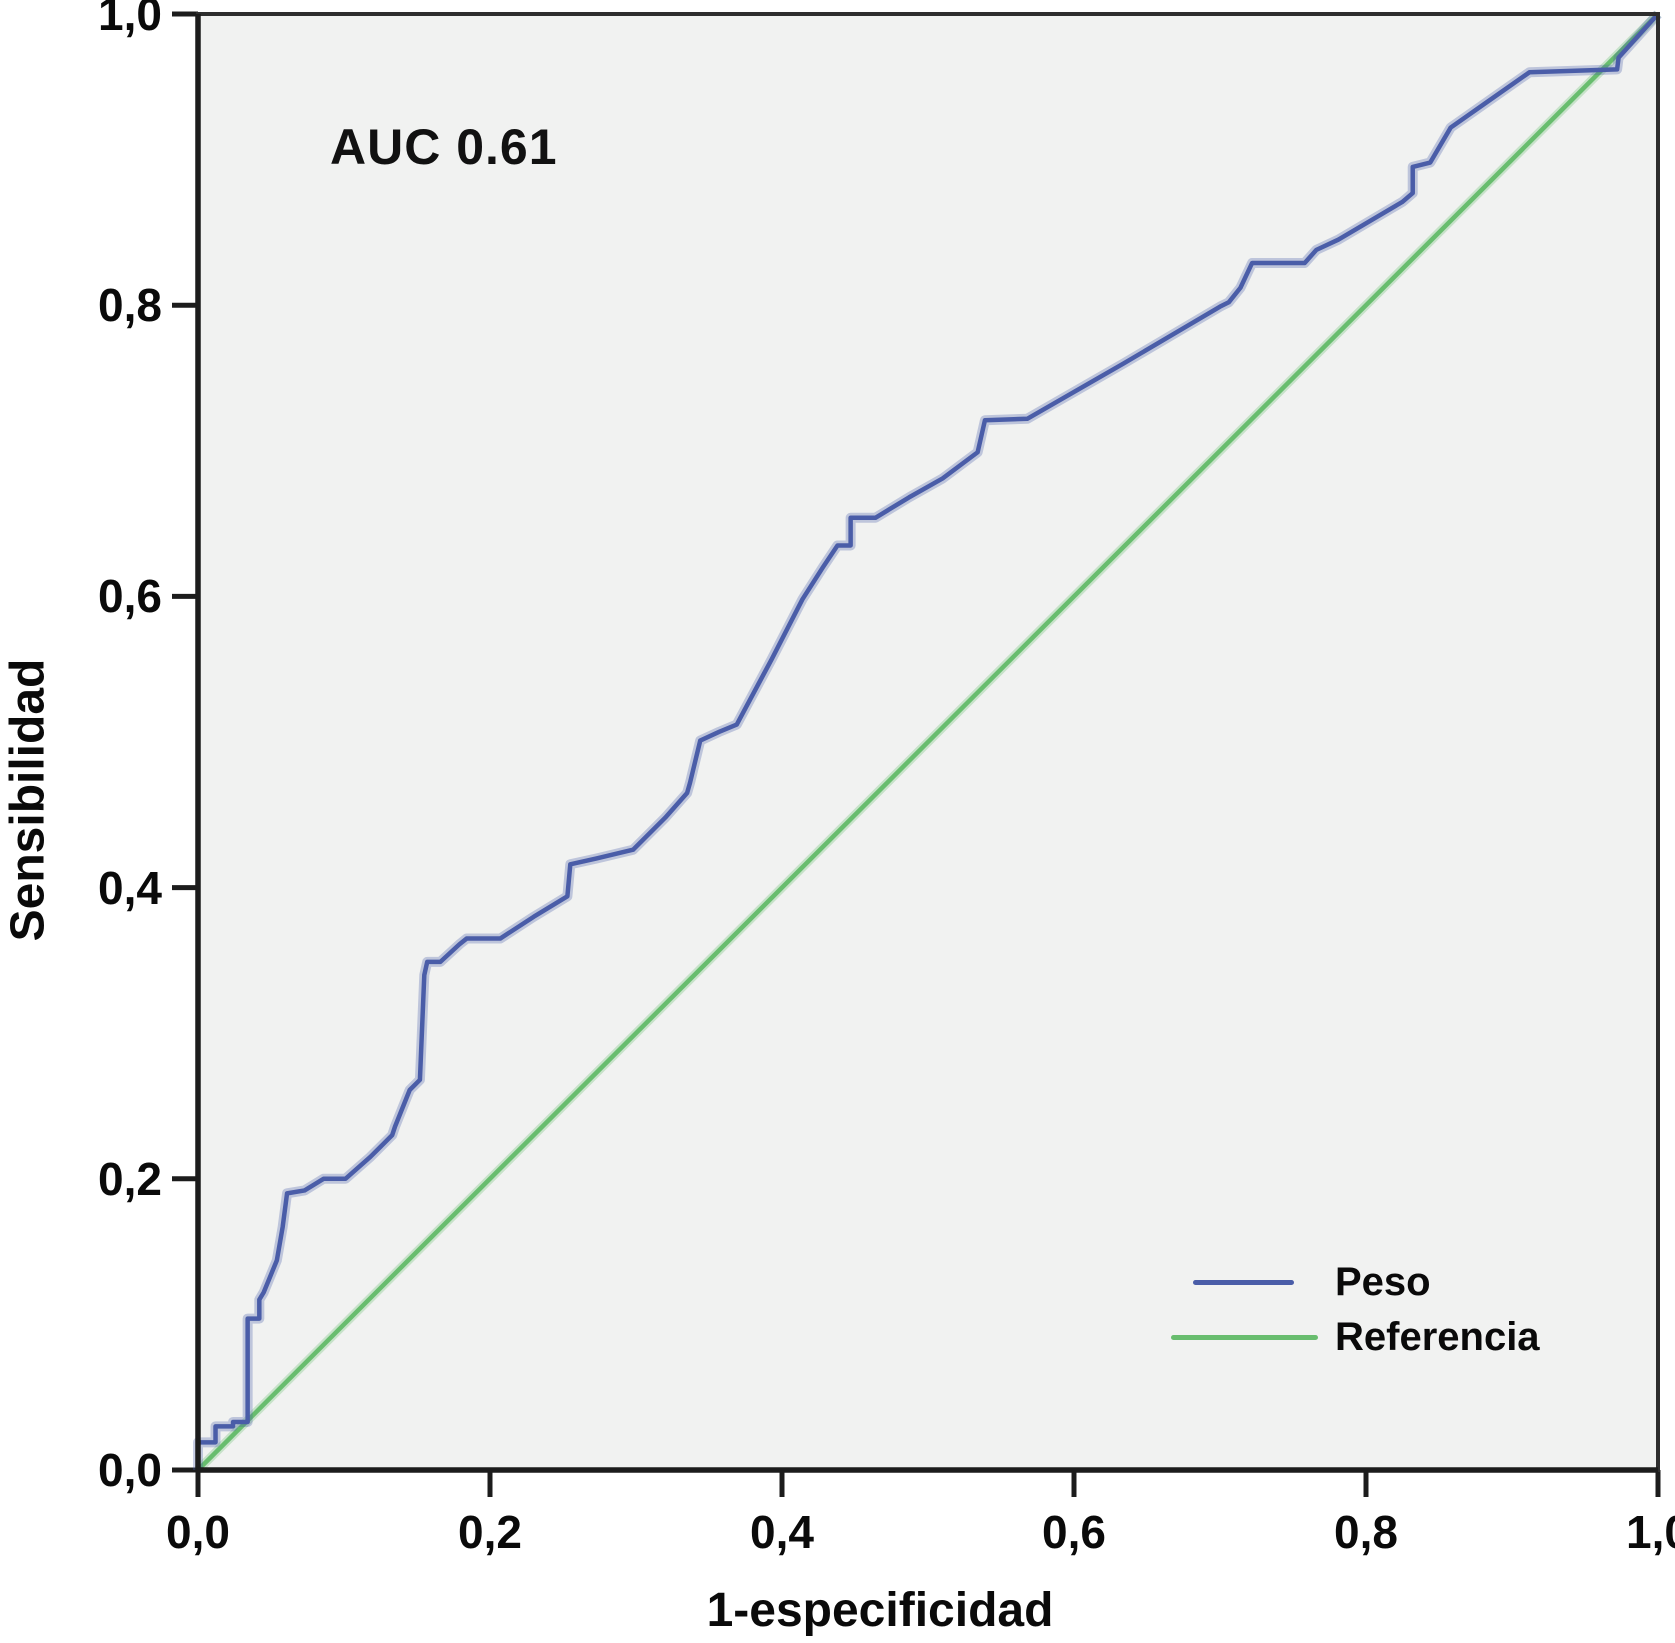  Describe the element at coordinates (1383, 1282) in the screenshot. I see `legend-label-peso: Peso` at that location.